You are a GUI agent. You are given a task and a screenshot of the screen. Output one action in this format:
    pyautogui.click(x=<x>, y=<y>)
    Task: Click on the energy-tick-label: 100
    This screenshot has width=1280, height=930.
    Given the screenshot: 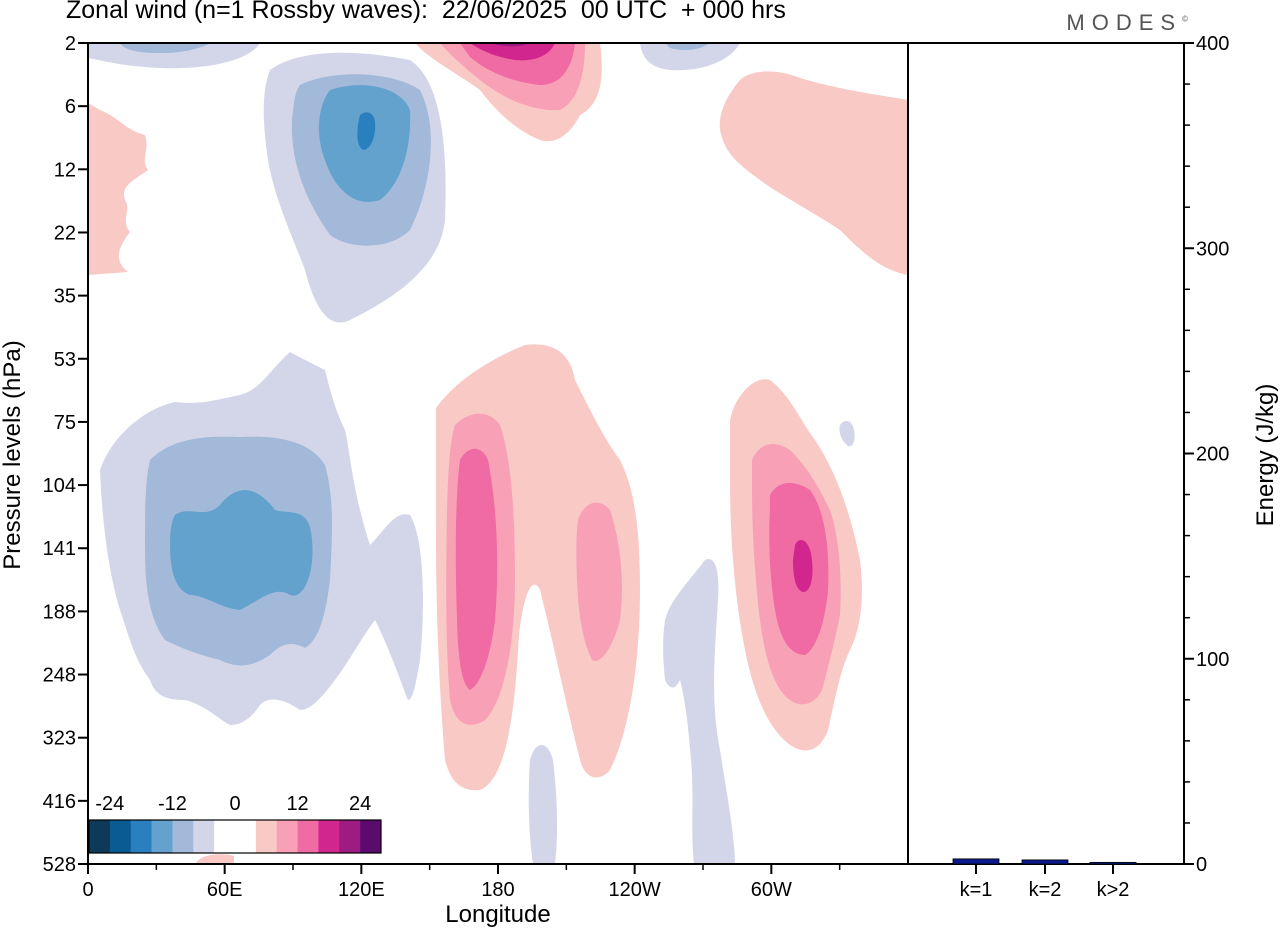 What is the action you would take?
    pyautogui.click(x=1212, y=660)
    